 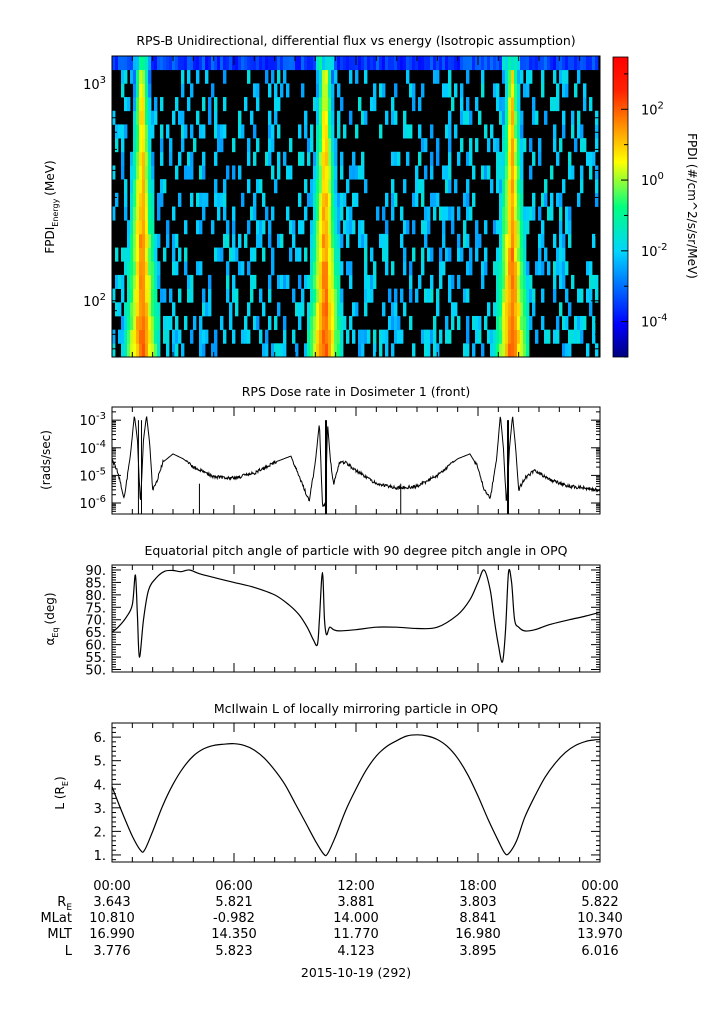 I want to click on panel-2-ytick-label-3: 10-6, so click(x=92, y=503).